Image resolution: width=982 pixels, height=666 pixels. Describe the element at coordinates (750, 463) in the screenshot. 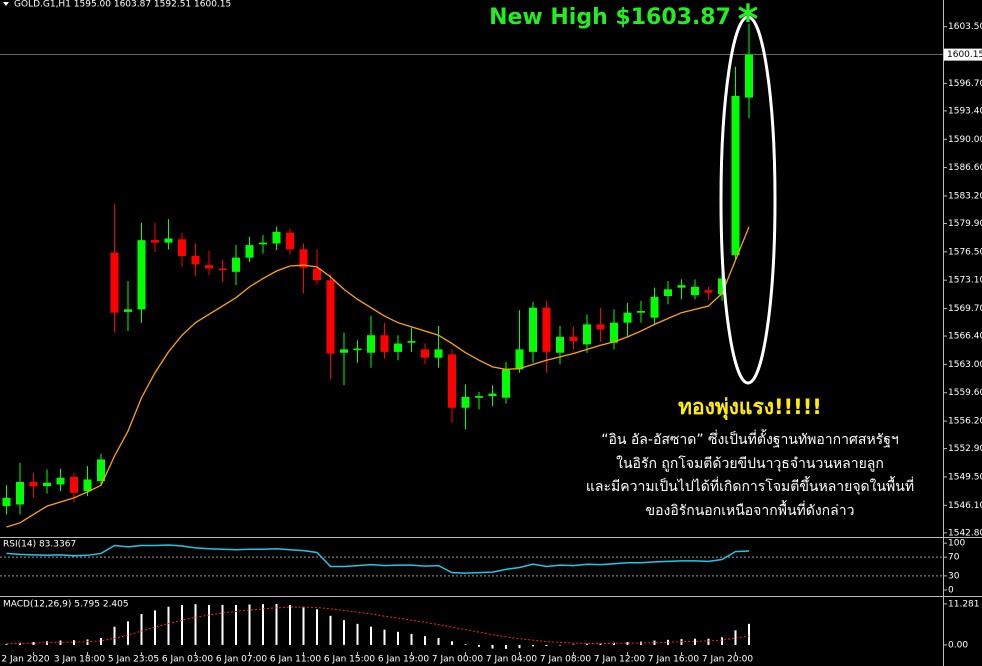

I see `news-line: ในอิรัก ถูกโจมตีด้วยขีปนาวุธจำนวนหลายลูก` at that location.